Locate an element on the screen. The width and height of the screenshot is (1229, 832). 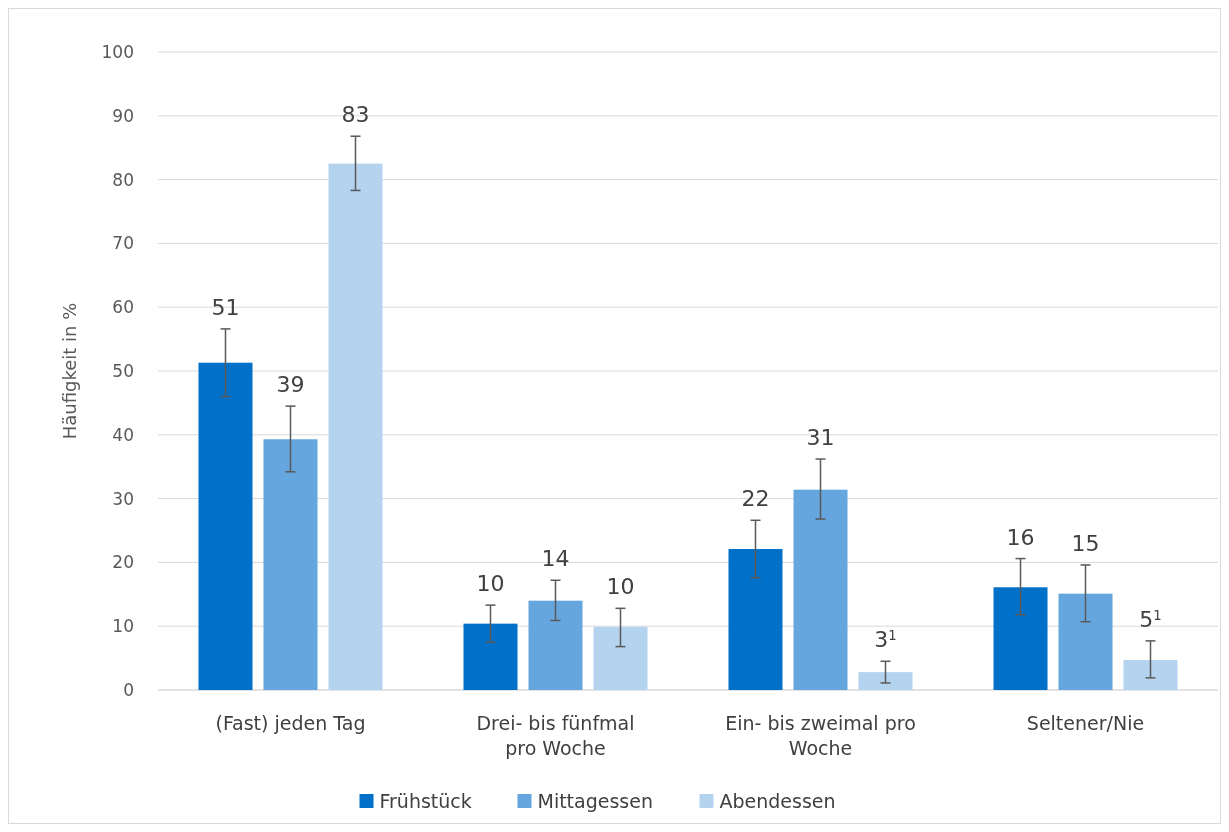
x-tick-label: Ein- bis zweimal pro Woche is located at coordinates (820, 735).